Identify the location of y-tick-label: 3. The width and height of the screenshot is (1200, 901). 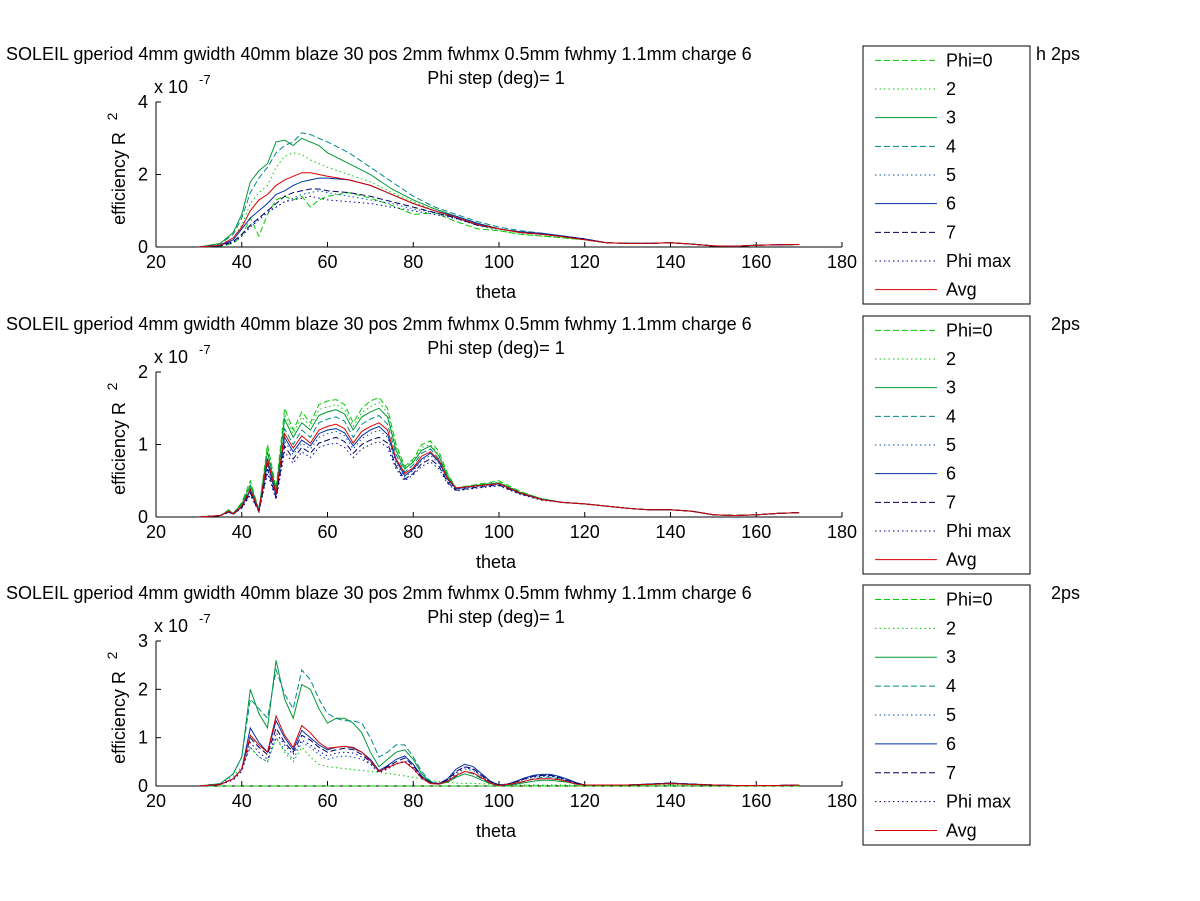
(143, 641).